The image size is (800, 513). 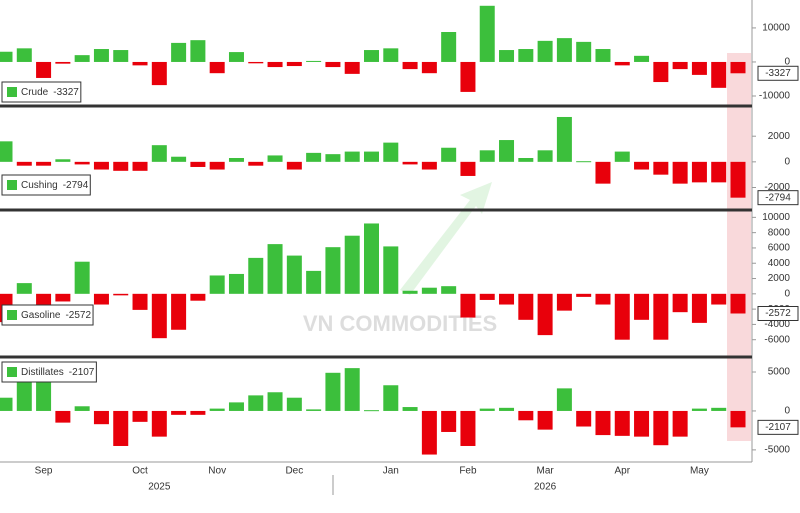 What do you see at coordinates (66, 92) in the screenshot?
I see `legend-value: -3327` at bounding box center [66, 92].